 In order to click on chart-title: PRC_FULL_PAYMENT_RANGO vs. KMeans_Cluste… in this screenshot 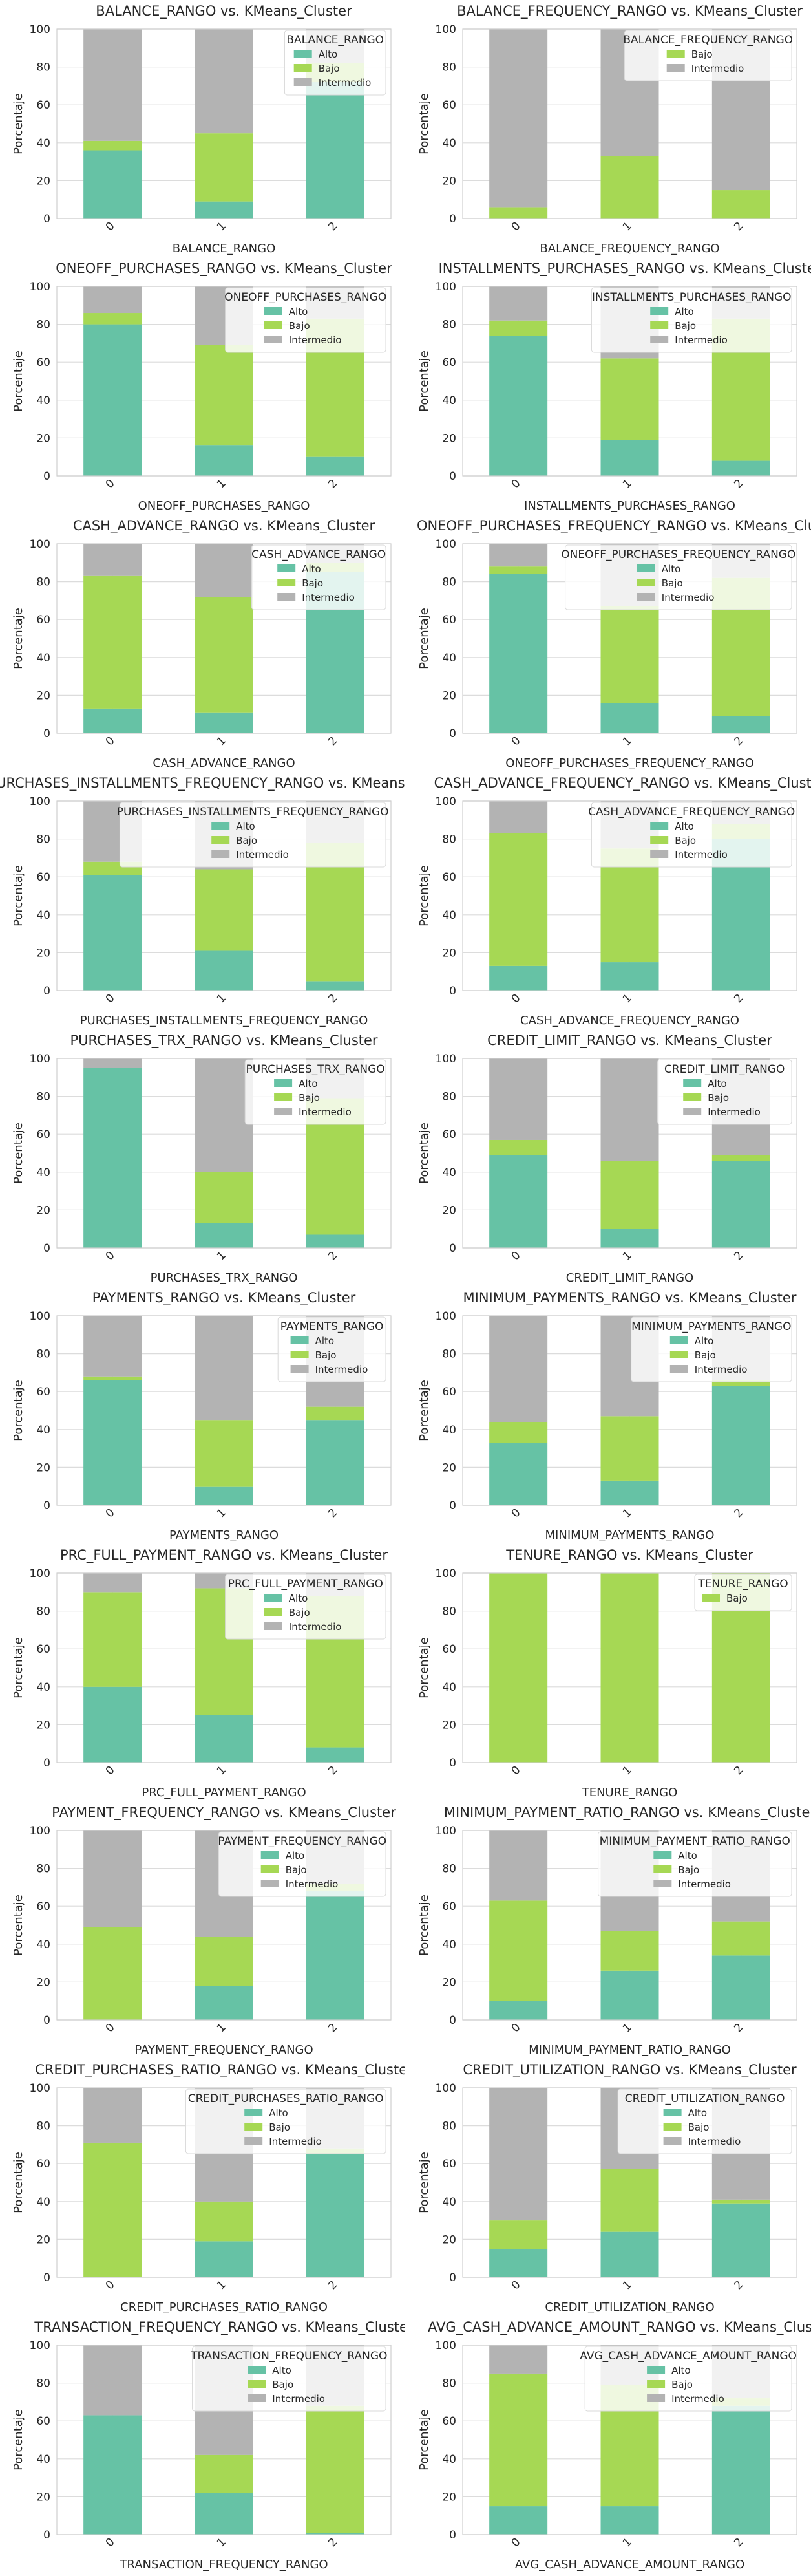, I will do `click(224, 1555)`.